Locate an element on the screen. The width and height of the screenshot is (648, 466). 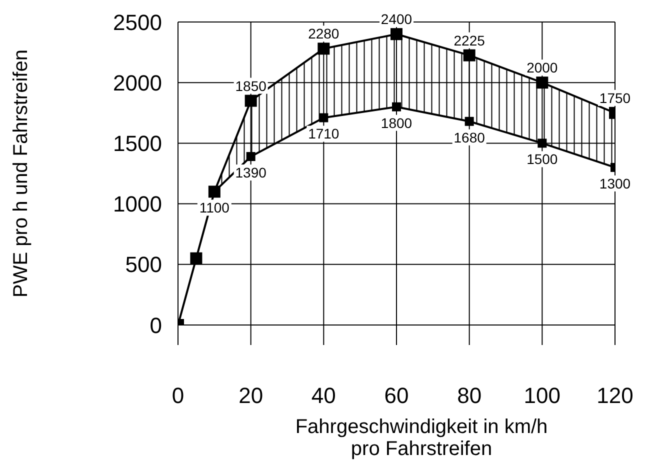
x-tick-label: 0 is located at coordinates (178, 395).